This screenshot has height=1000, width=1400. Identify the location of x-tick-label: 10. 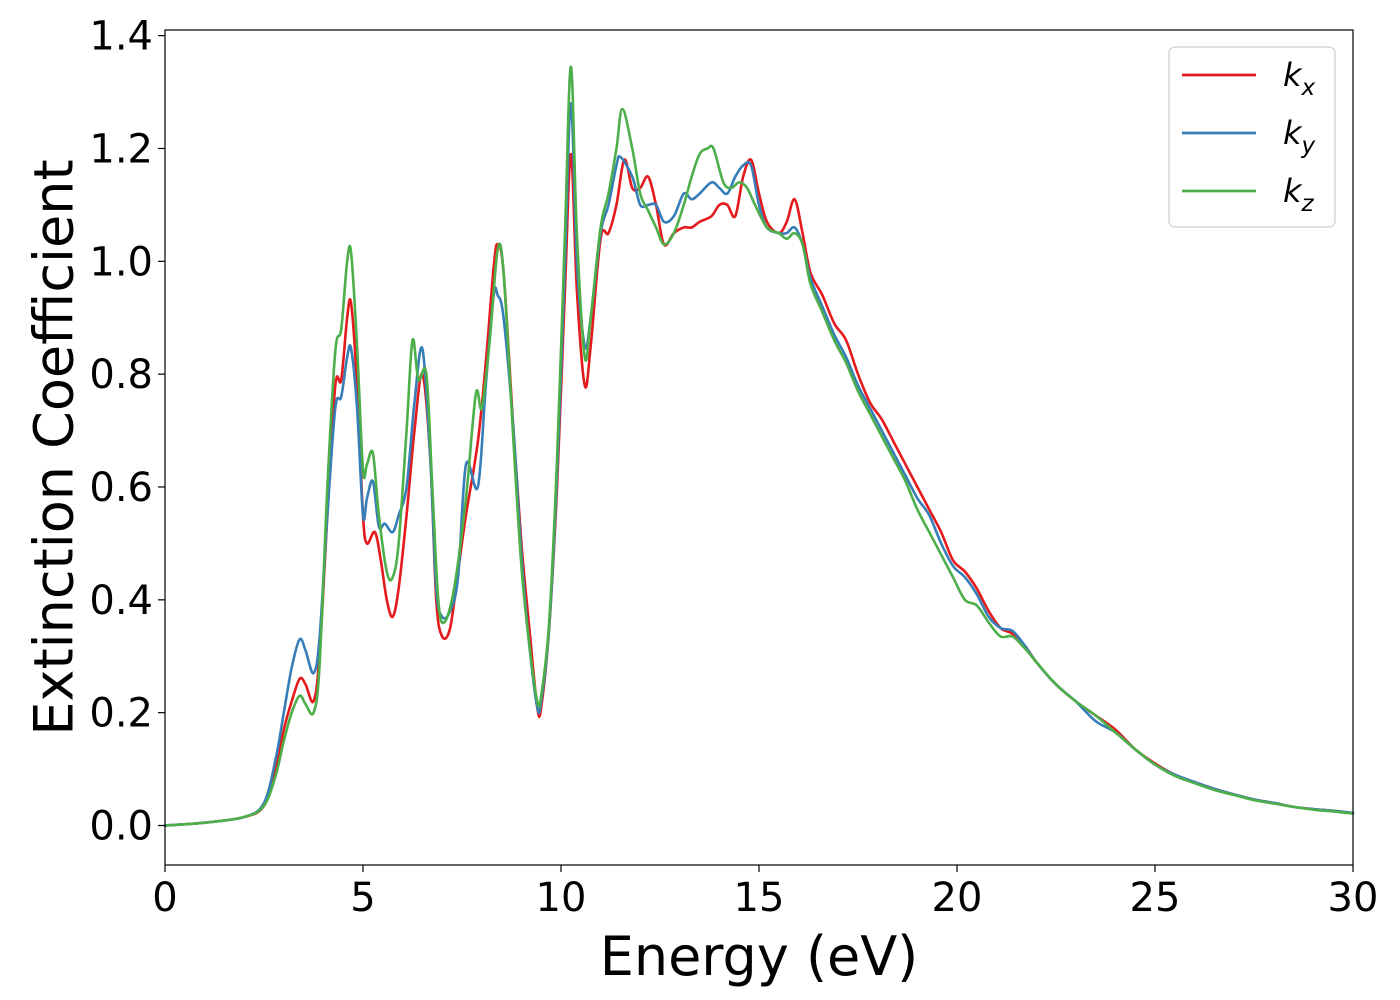
(561, 898).